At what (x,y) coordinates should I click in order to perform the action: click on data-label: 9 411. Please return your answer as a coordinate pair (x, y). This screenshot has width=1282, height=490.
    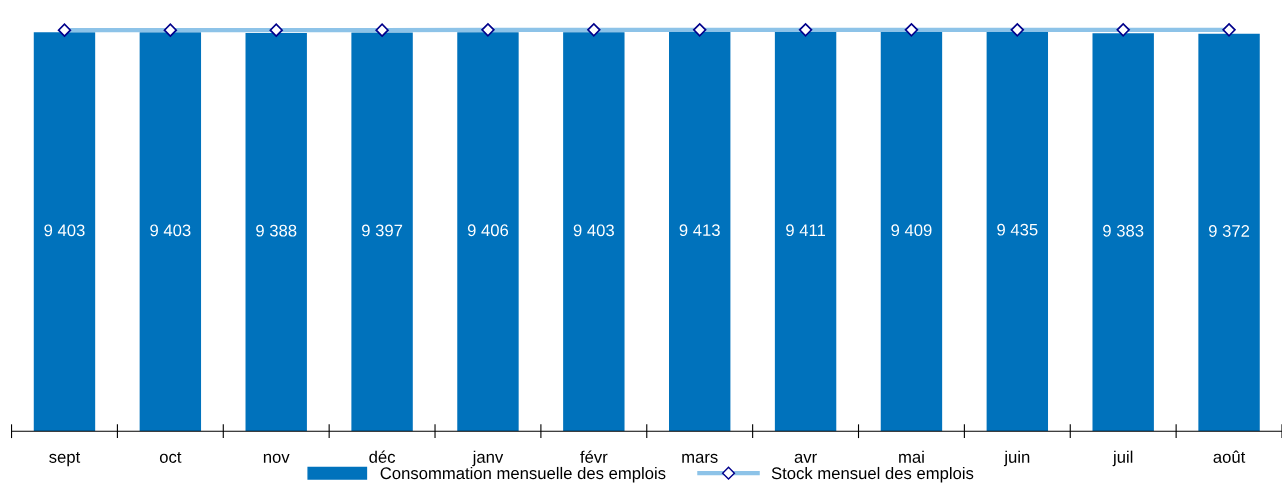
    Looking at the image, I should click on (805, 230).